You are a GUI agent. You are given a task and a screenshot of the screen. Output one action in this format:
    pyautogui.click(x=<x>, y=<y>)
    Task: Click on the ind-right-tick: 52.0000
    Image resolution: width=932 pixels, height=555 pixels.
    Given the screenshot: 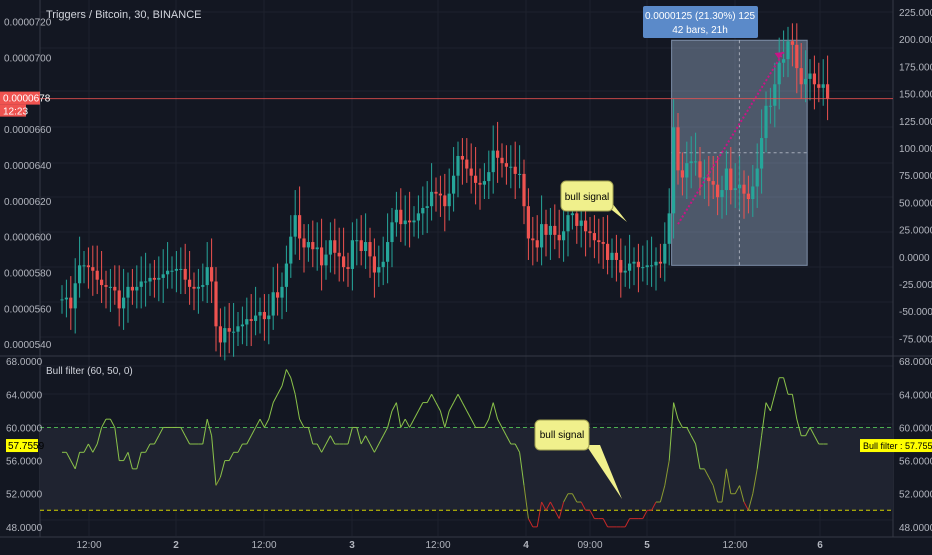 What is the action you would take?
    pyautogui.click(x=915, y=495)
    